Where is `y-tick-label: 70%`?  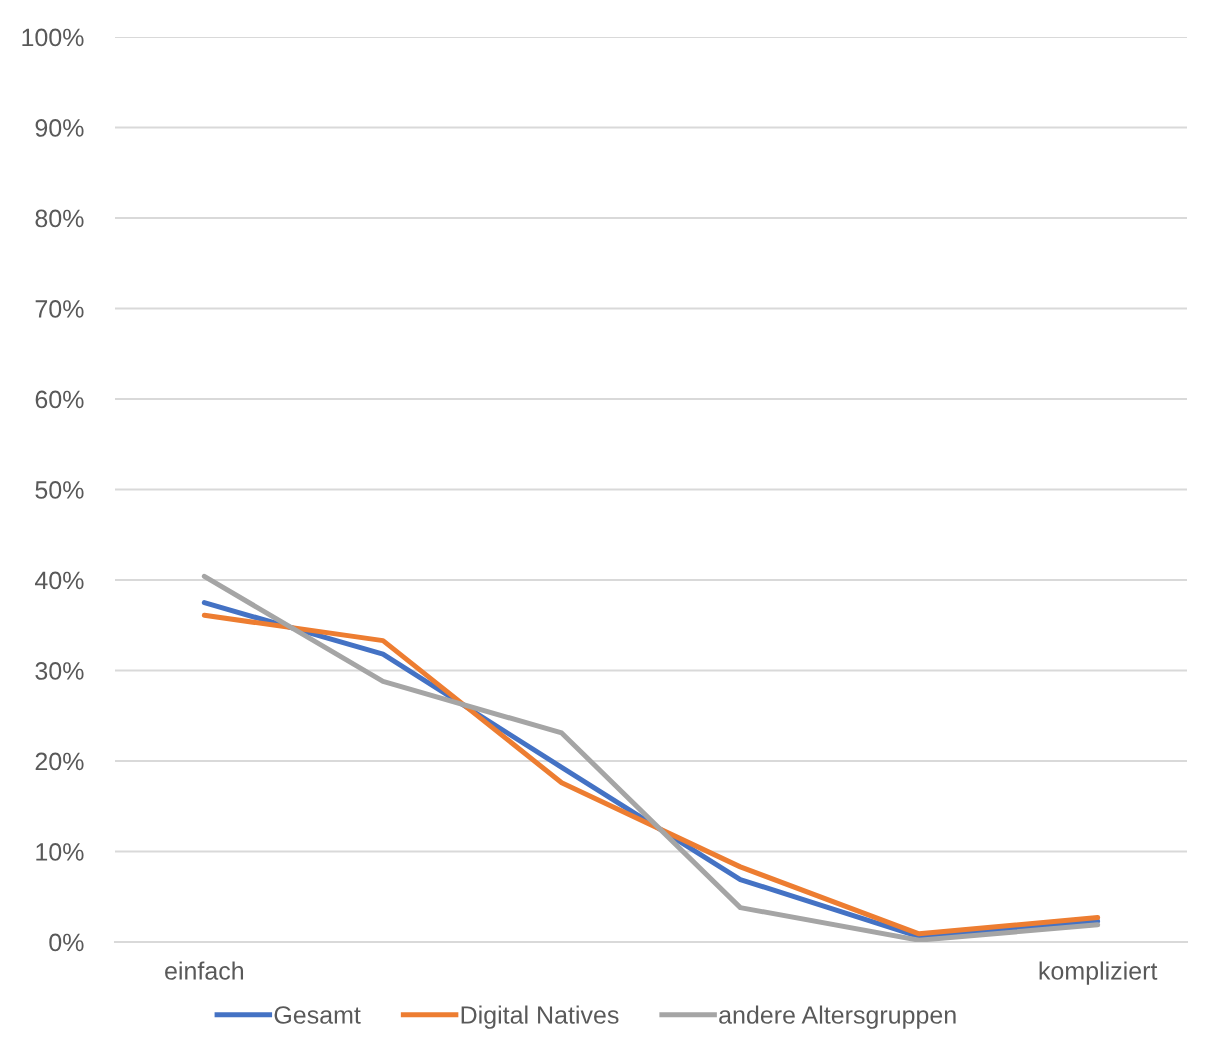
y-tick-label: 70% is located at coordinates (59, 309).